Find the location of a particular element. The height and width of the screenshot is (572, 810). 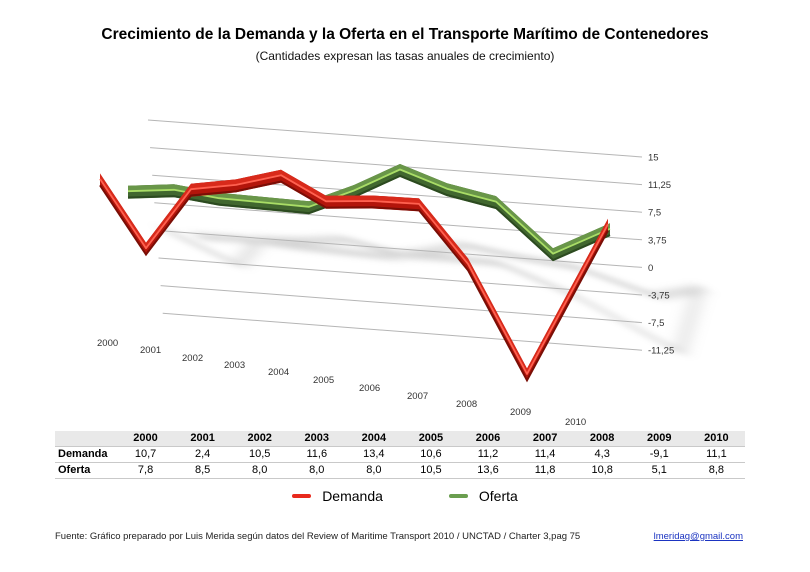

table-header-cell: 2000 is located at coordinates (146, 439).